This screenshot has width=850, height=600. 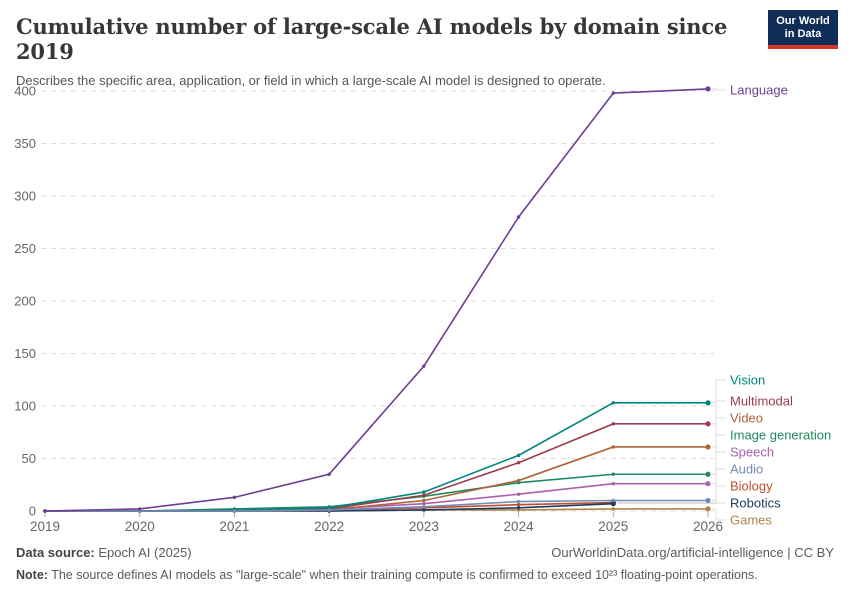 What do you see at coordinates (29, 458) in the screenshot?
I see `y-tick-label: 50` at bounding box center [29, 458].